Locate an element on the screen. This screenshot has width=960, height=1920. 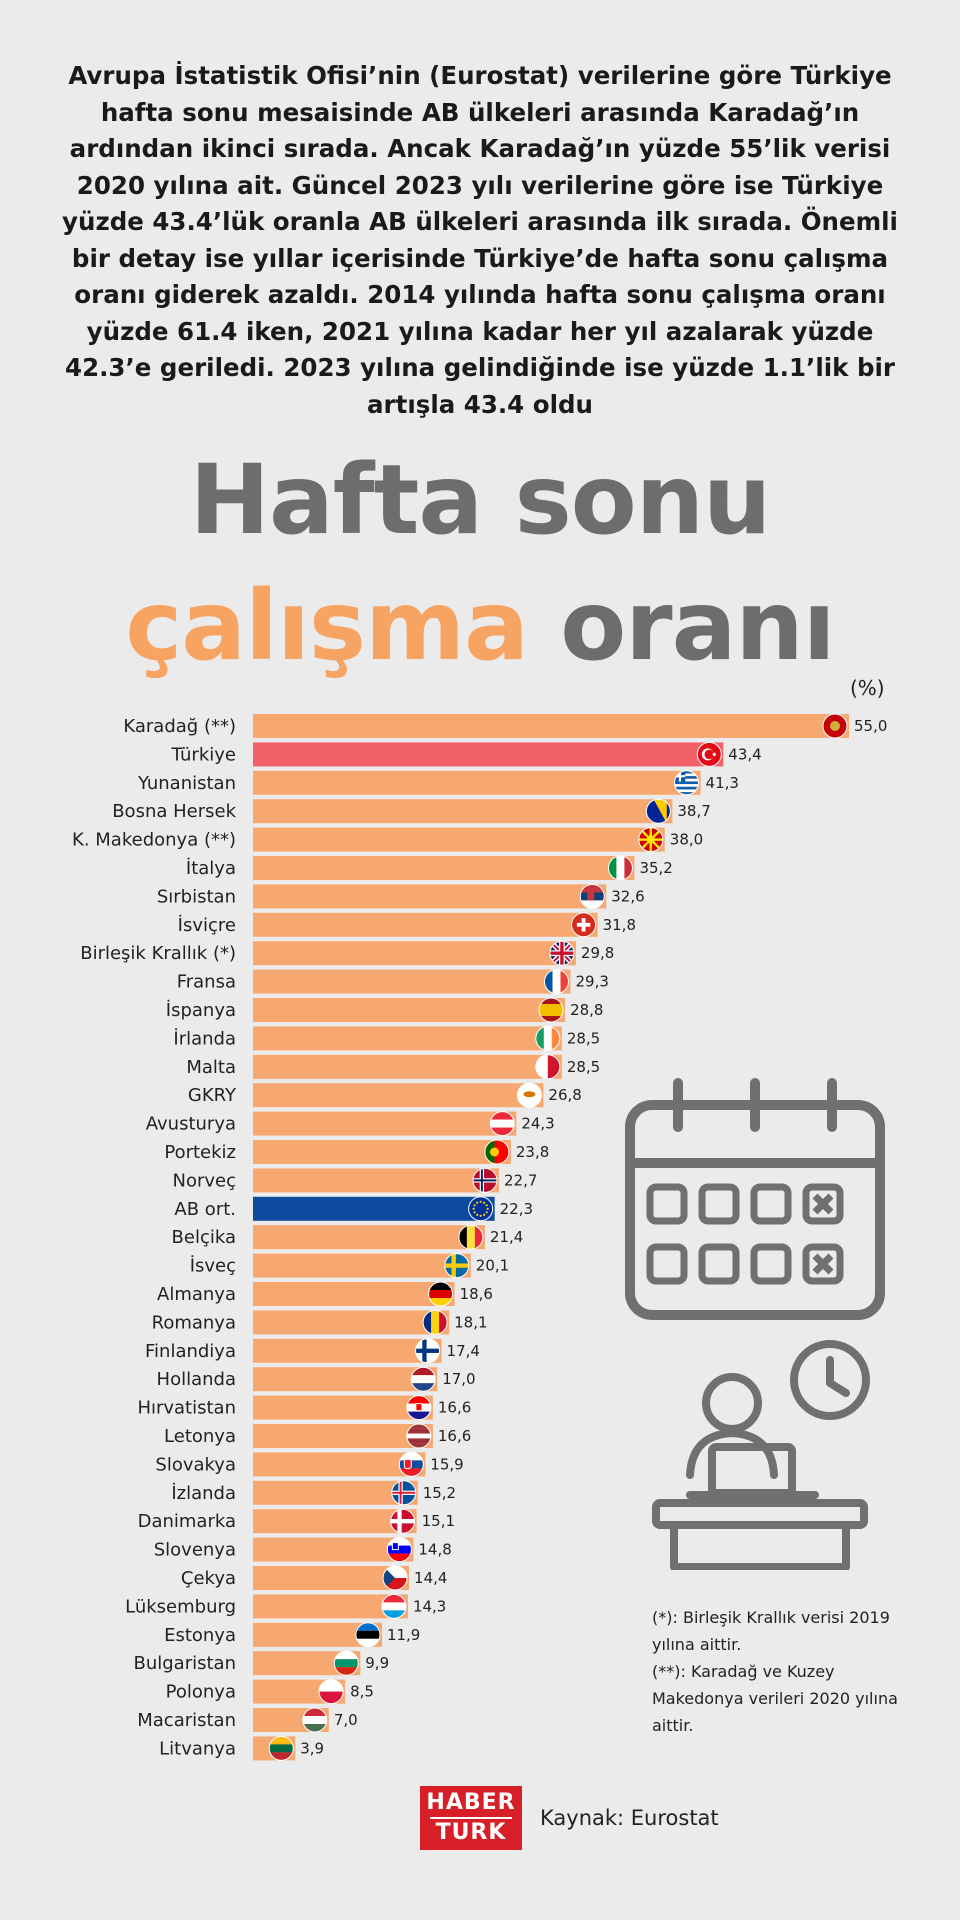
footer: HABER TURK Kaynak: Eurostat is located at coordinates (569, 1818).